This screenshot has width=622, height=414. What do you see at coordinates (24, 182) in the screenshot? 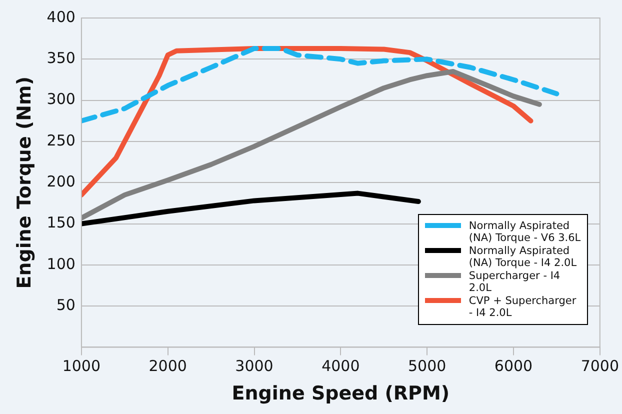
I see `y-axis-title: Engine Torque (Nm)` at bounding box center [24, 182].